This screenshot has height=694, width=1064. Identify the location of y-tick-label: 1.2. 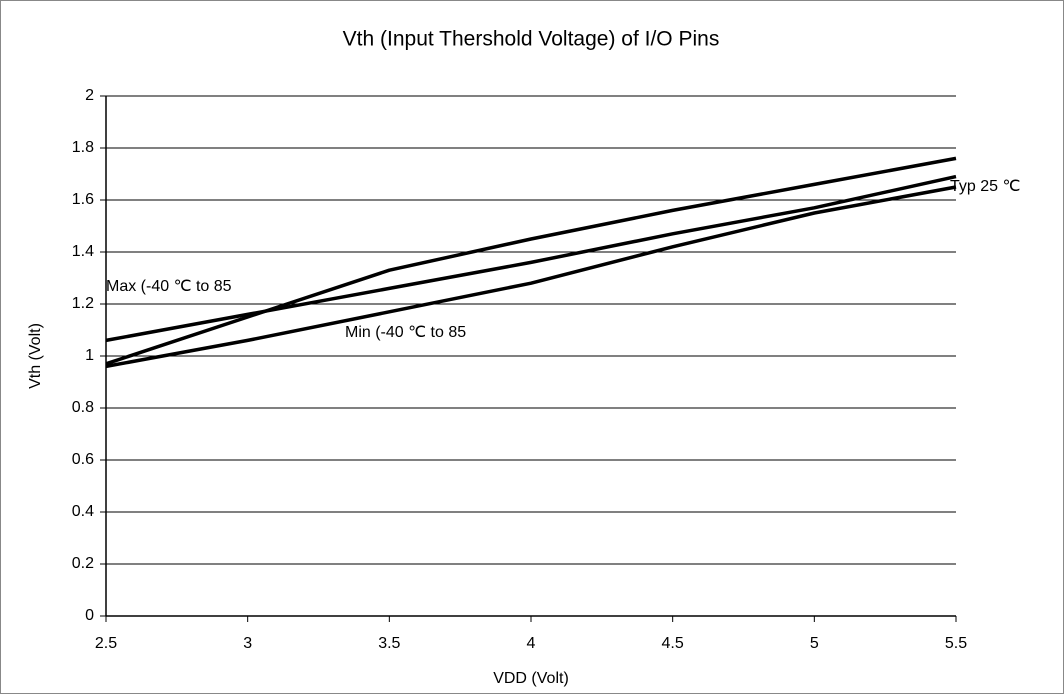
(83, 303).